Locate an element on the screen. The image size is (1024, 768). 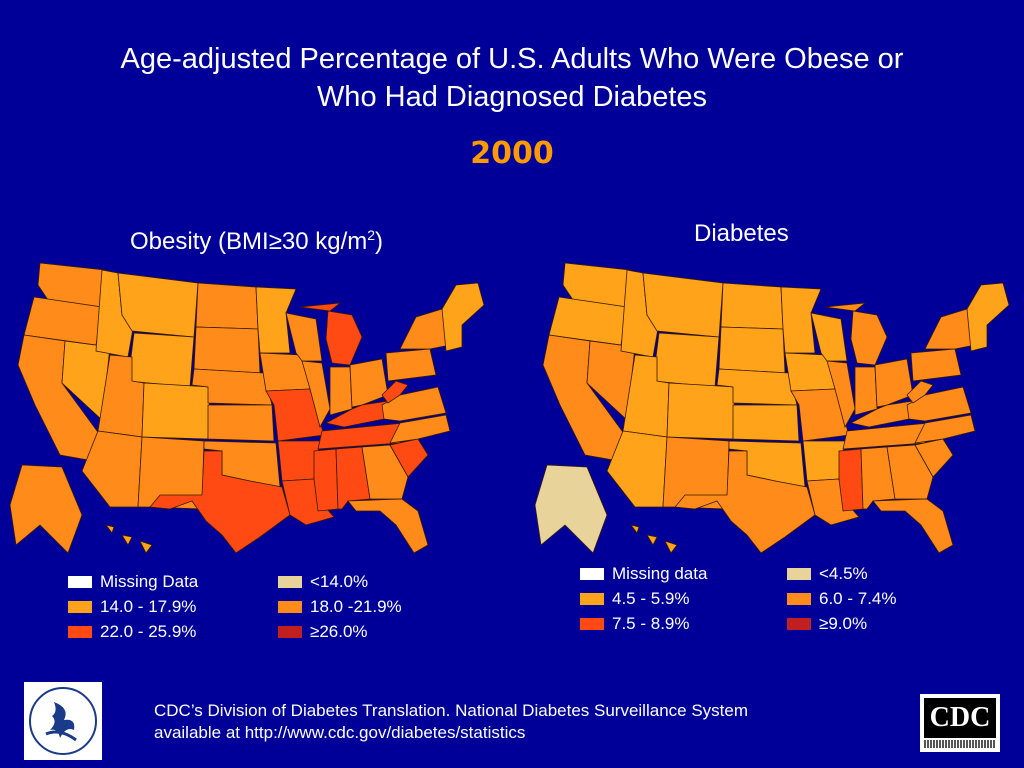
diabetes-legend-label: <4.5% is located at coordinates (843, 573).